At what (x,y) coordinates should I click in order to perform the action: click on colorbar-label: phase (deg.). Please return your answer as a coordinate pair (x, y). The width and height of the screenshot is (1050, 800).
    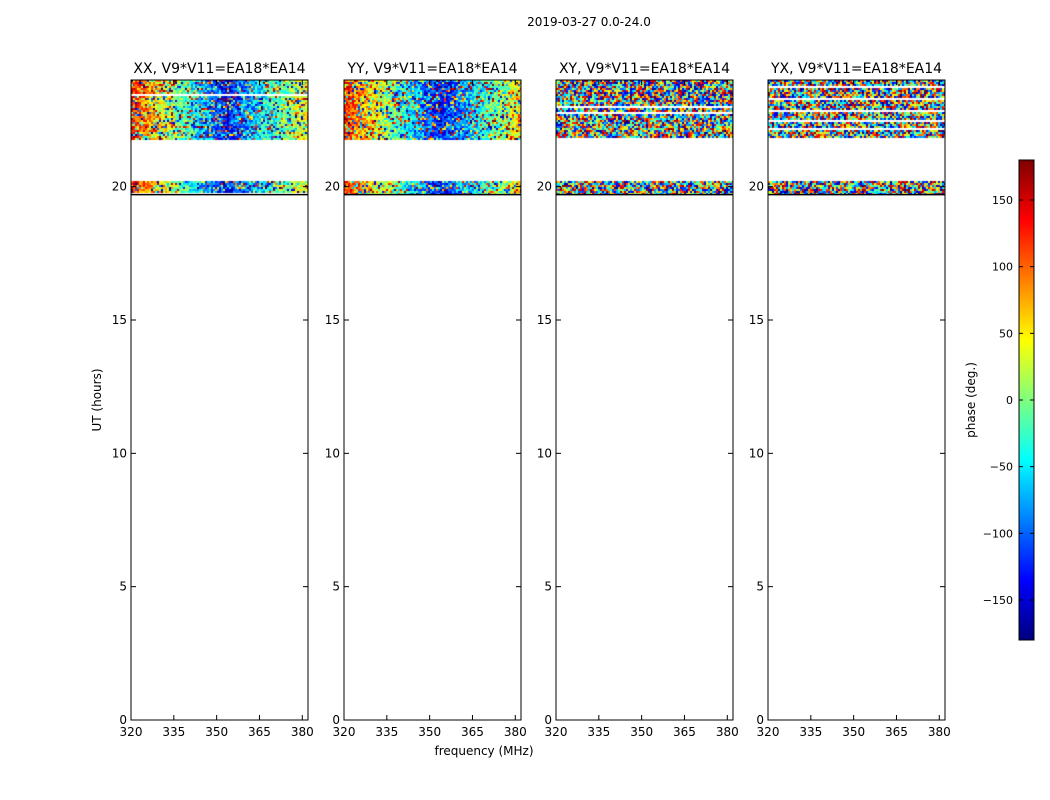
    Looking at the image, I should click on (971, 400).